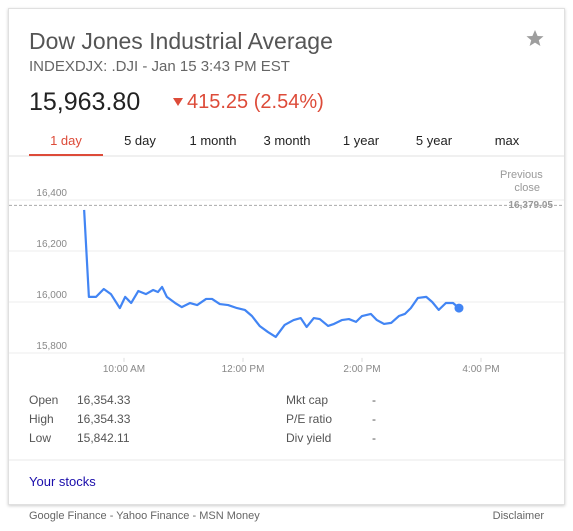 The image size is (573, 531). What do you see at coordinates (51, 193) in the screenshot?
I see `y-tick-label: 16,400` at bounding box center [51, 193].